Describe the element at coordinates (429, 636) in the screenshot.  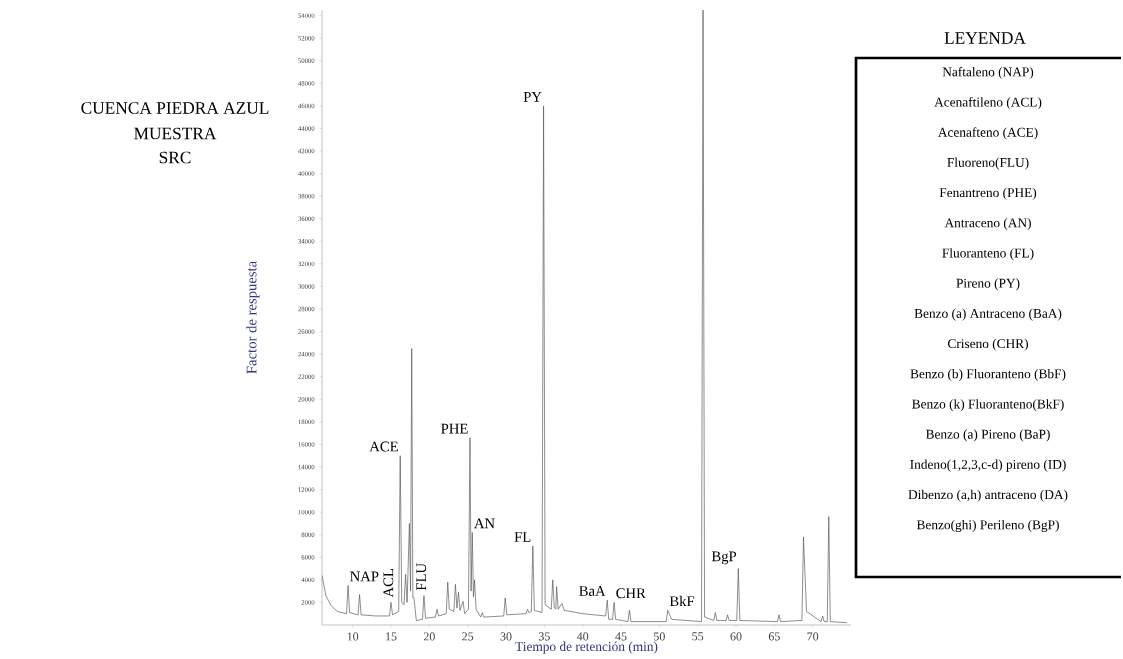
I see `x-tick-label: 20` at that location.